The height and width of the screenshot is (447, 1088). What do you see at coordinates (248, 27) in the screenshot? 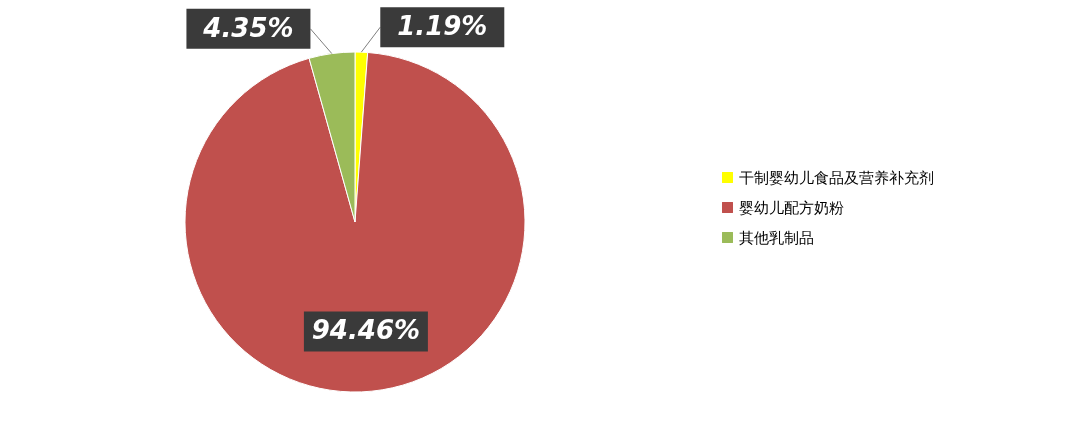
I see `data-label: 4.35%` at bounding box center [248, 27].